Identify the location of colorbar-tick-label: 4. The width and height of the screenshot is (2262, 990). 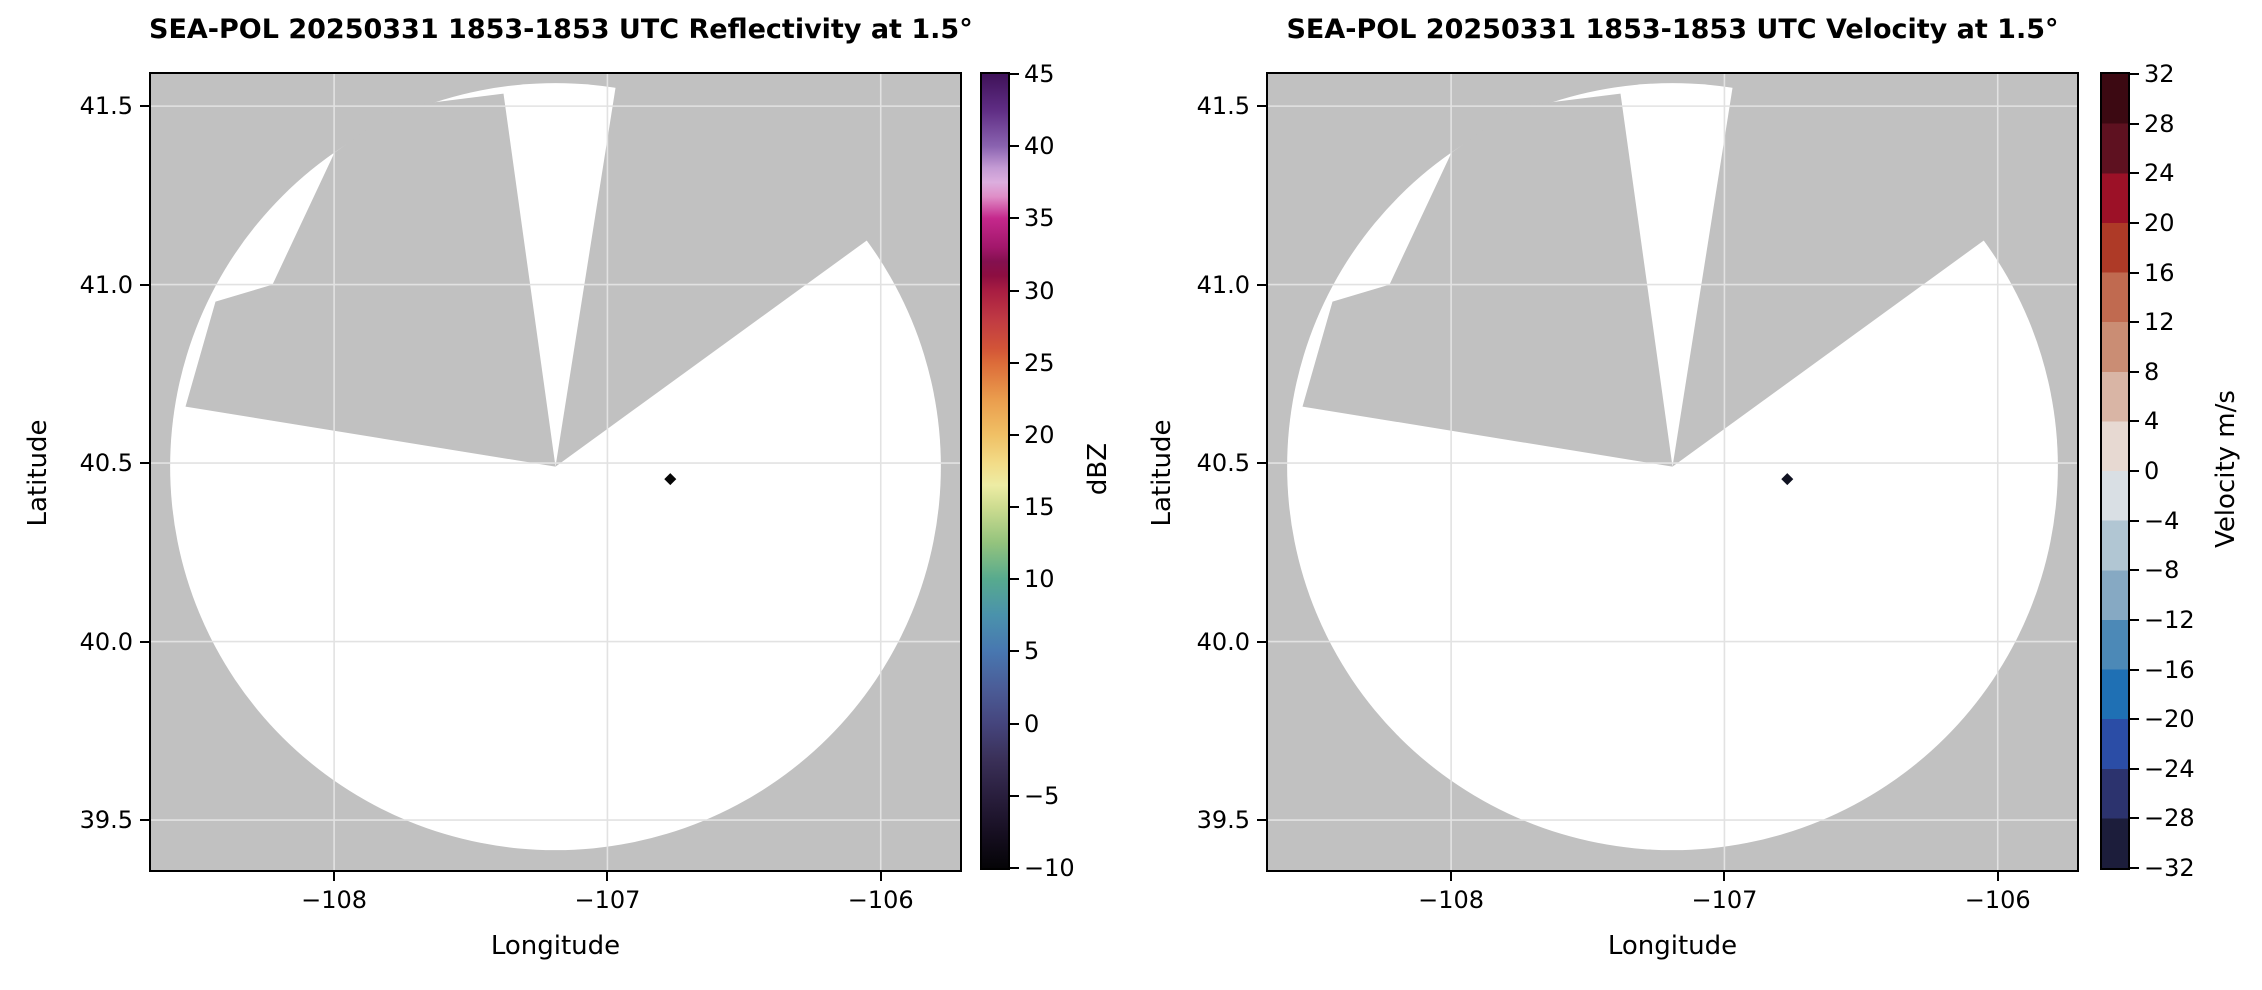
(2152, 421).